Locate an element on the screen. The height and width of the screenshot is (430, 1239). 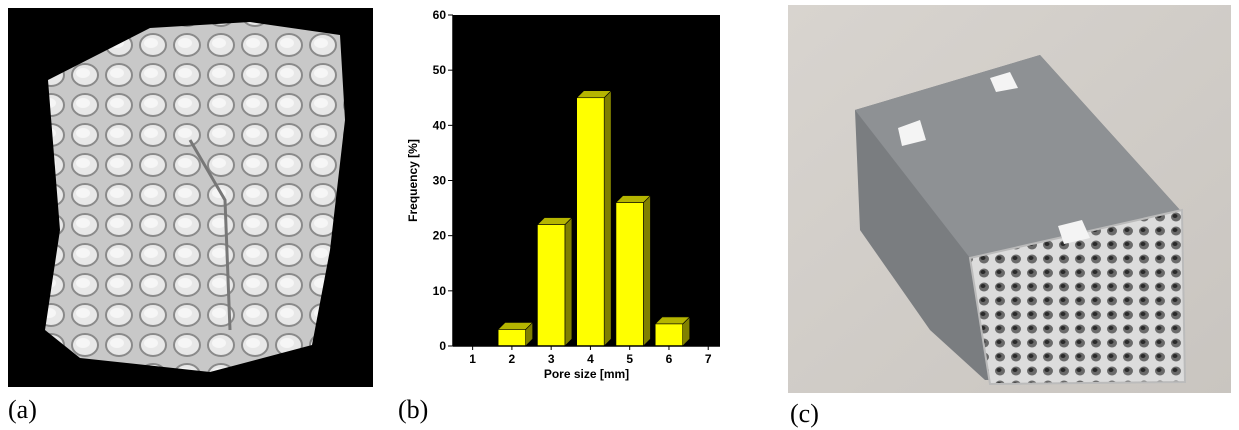
x-tick-label: 7 is located at coordinates (708, 359).